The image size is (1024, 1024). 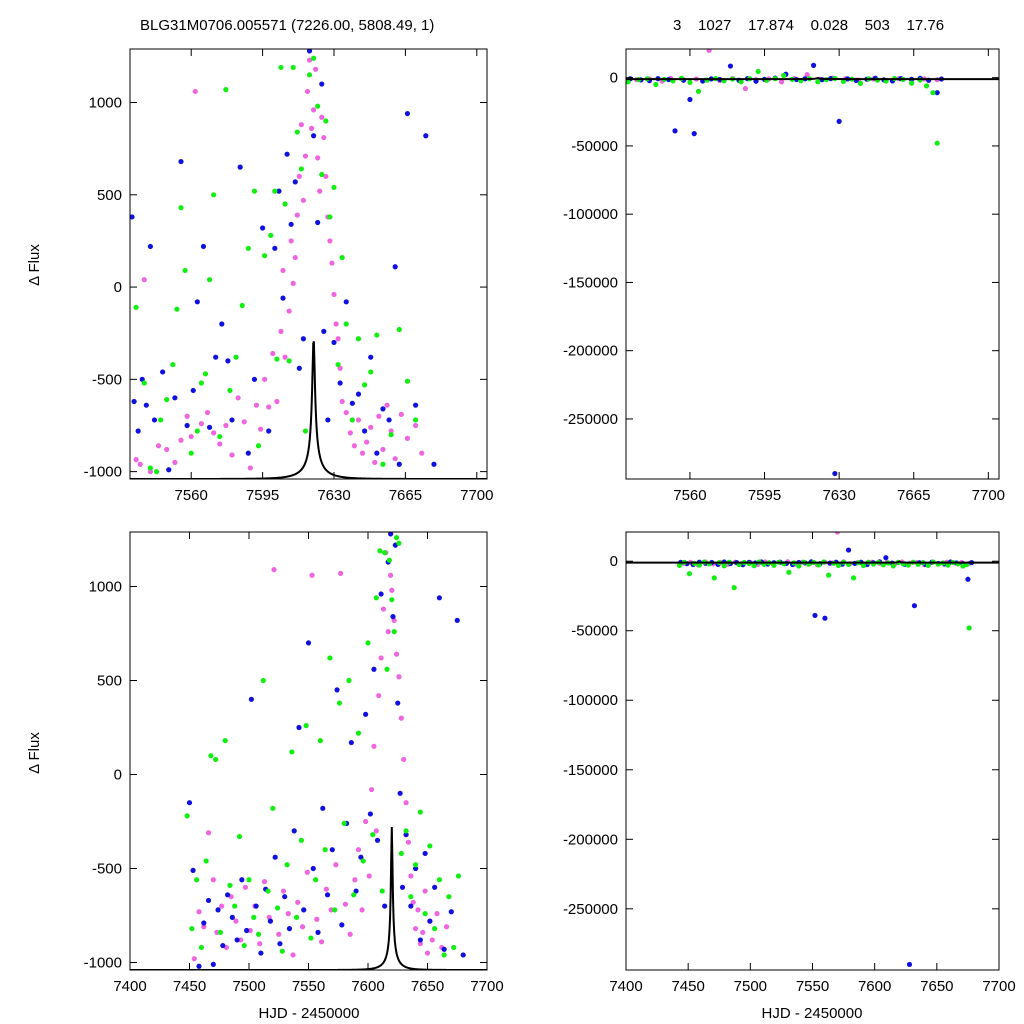 I want to click on y-tick-label: -200000, so click(x=590, y=351).